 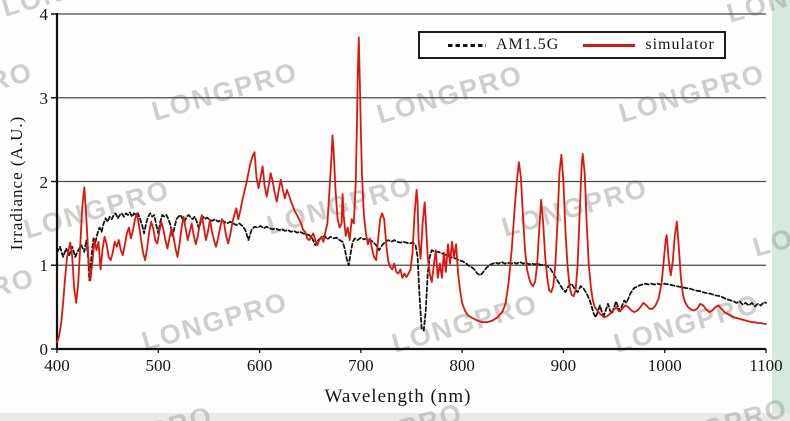 What do you see at coordinates (680, 44) in the screenshot?
I see `legend-simulator-label: simulator` at bounding box center [680, 44].